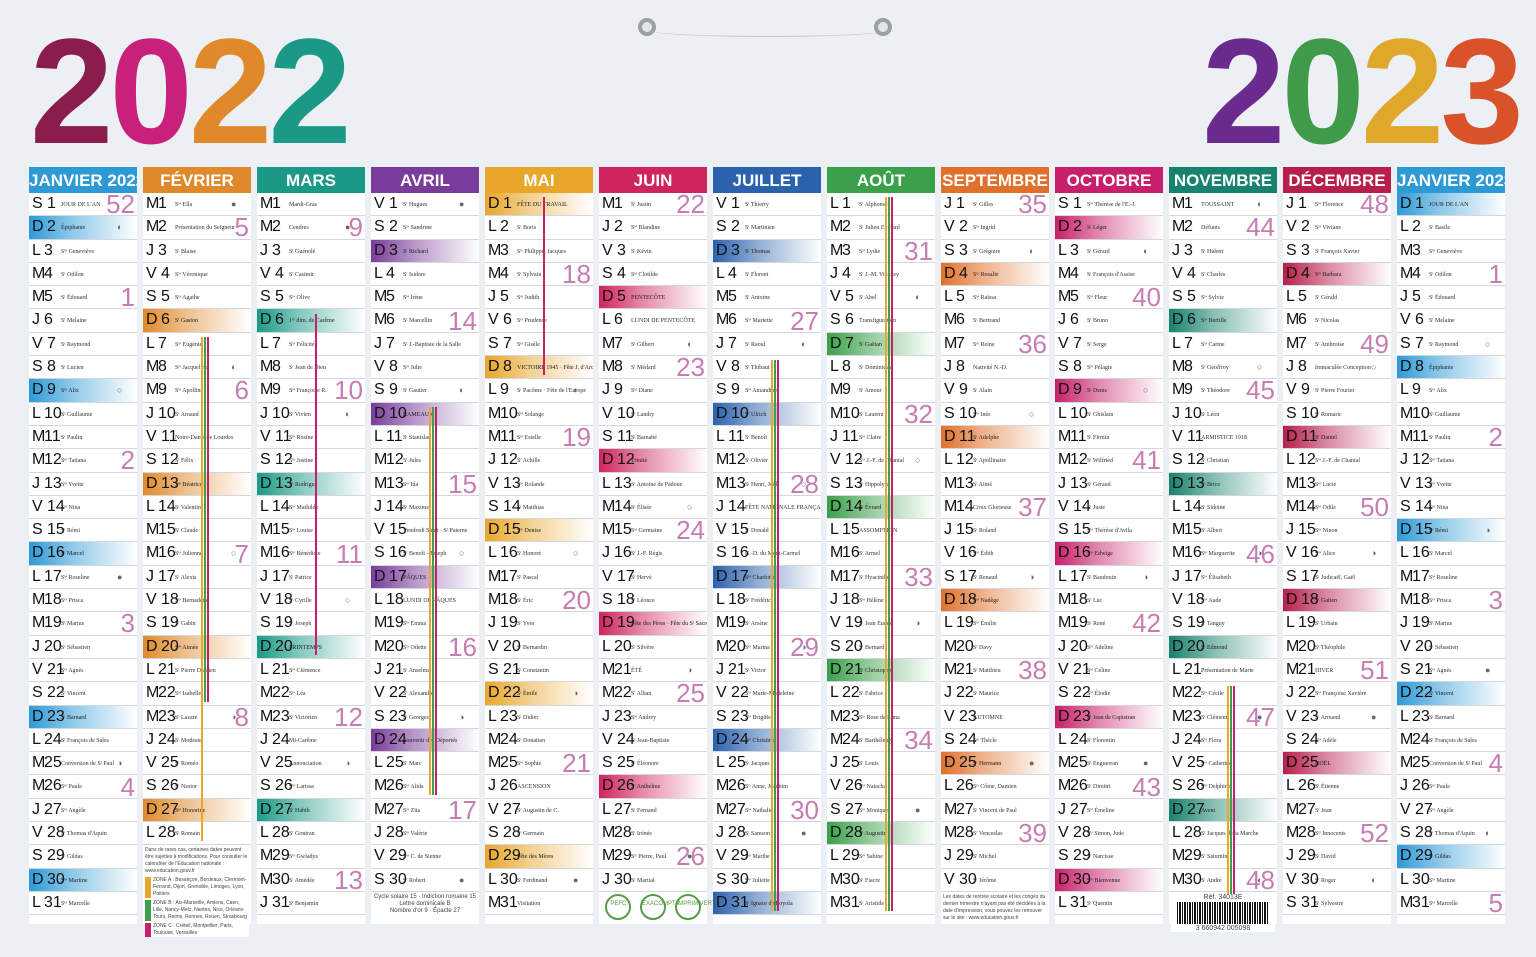 The height and width of the screenshot is (957, 1536). Describe the element at coordinates (851, 716) in the screenshot. I see `day-number: 23` at that location.